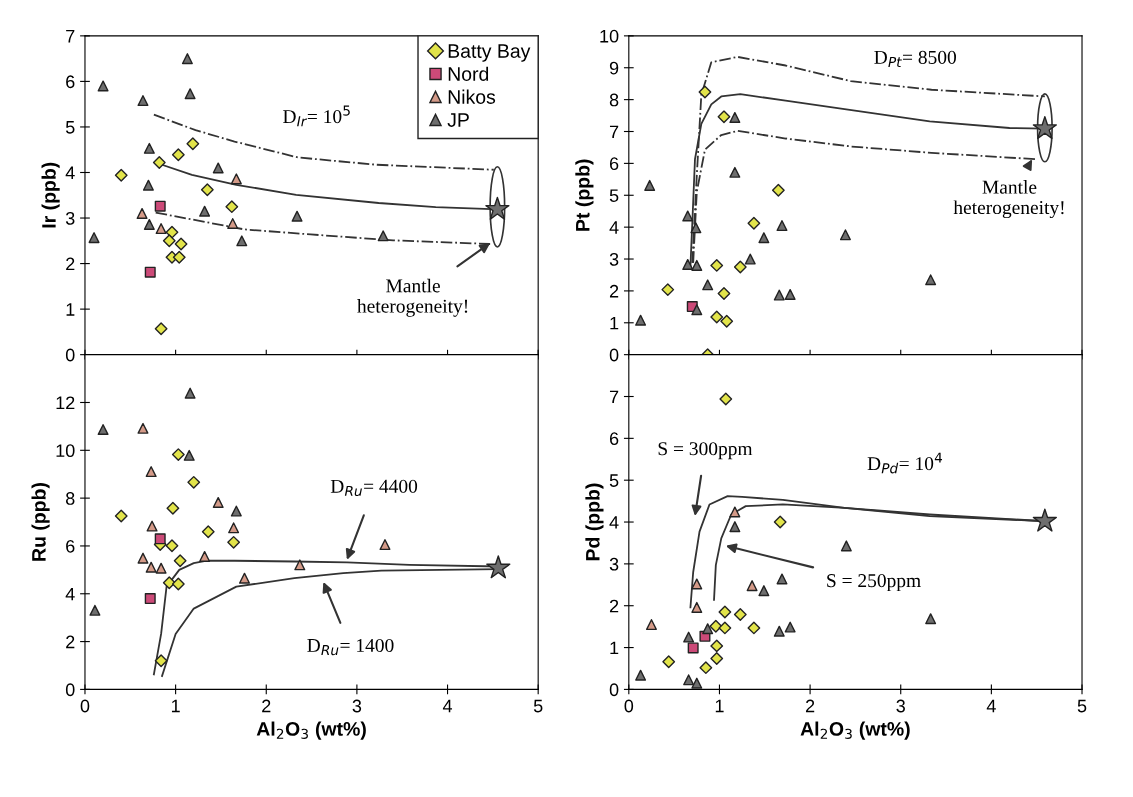  Describe the element at coordinates (874, 583) in the screenshot. I see `annotation: S = 250ppm` at that location.